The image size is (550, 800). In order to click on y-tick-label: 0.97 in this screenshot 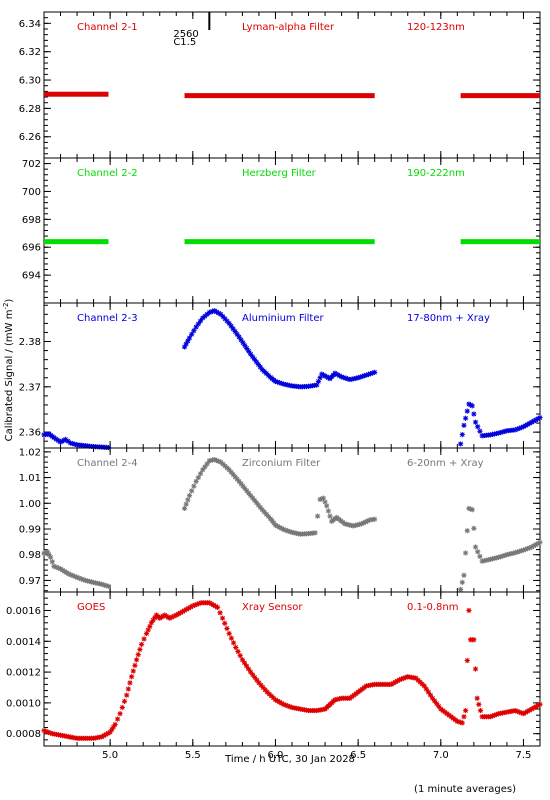, I will do `click(30, 581)`.